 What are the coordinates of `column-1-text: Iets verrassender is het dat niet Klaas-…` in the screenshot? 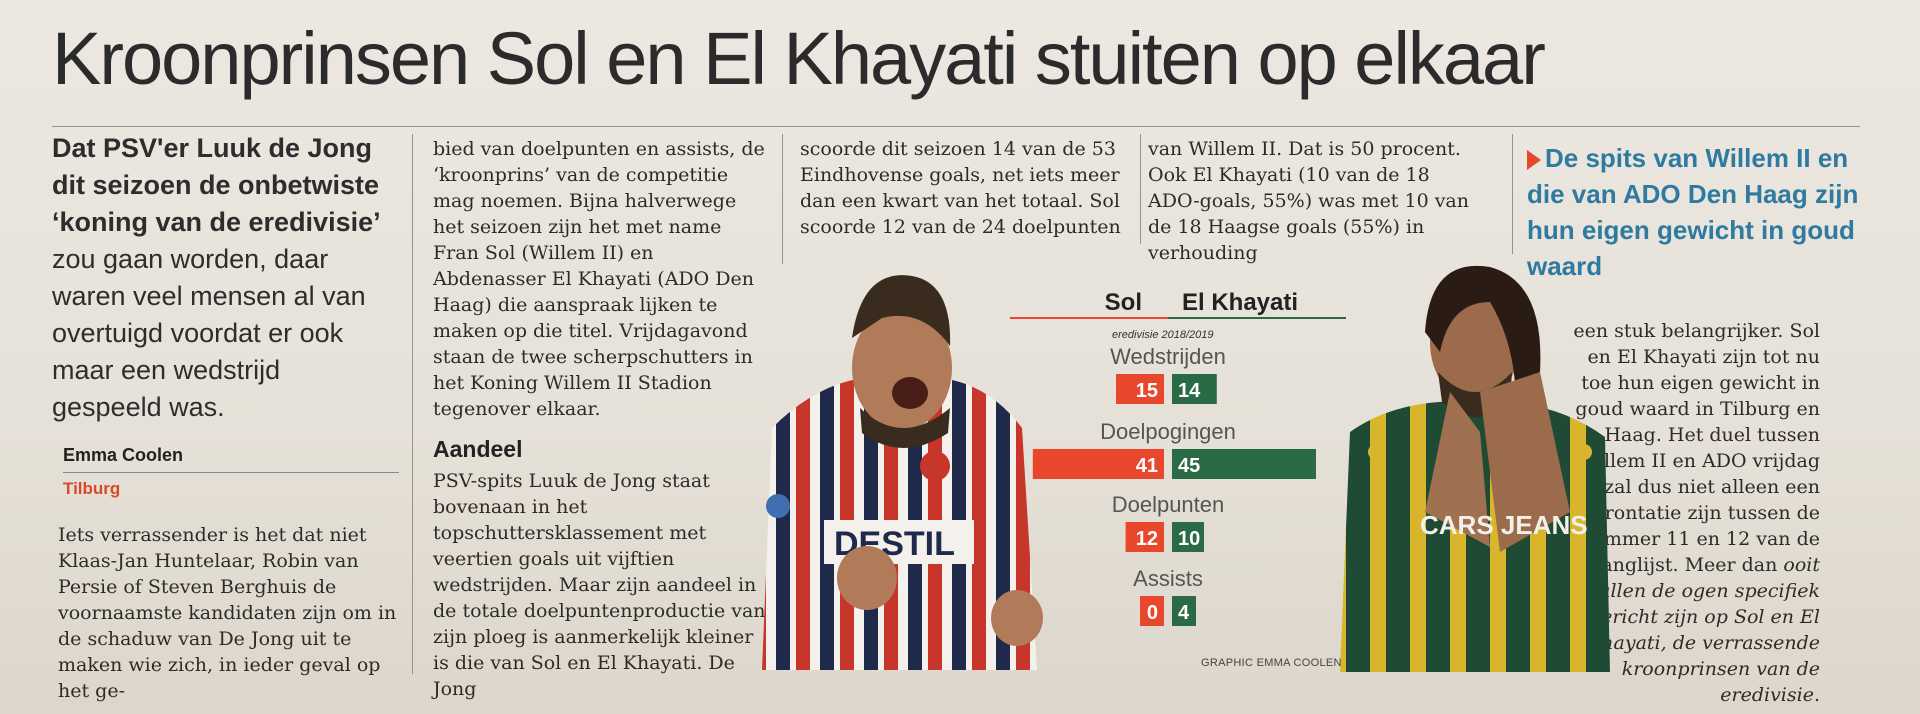 It's located at (227, 613).